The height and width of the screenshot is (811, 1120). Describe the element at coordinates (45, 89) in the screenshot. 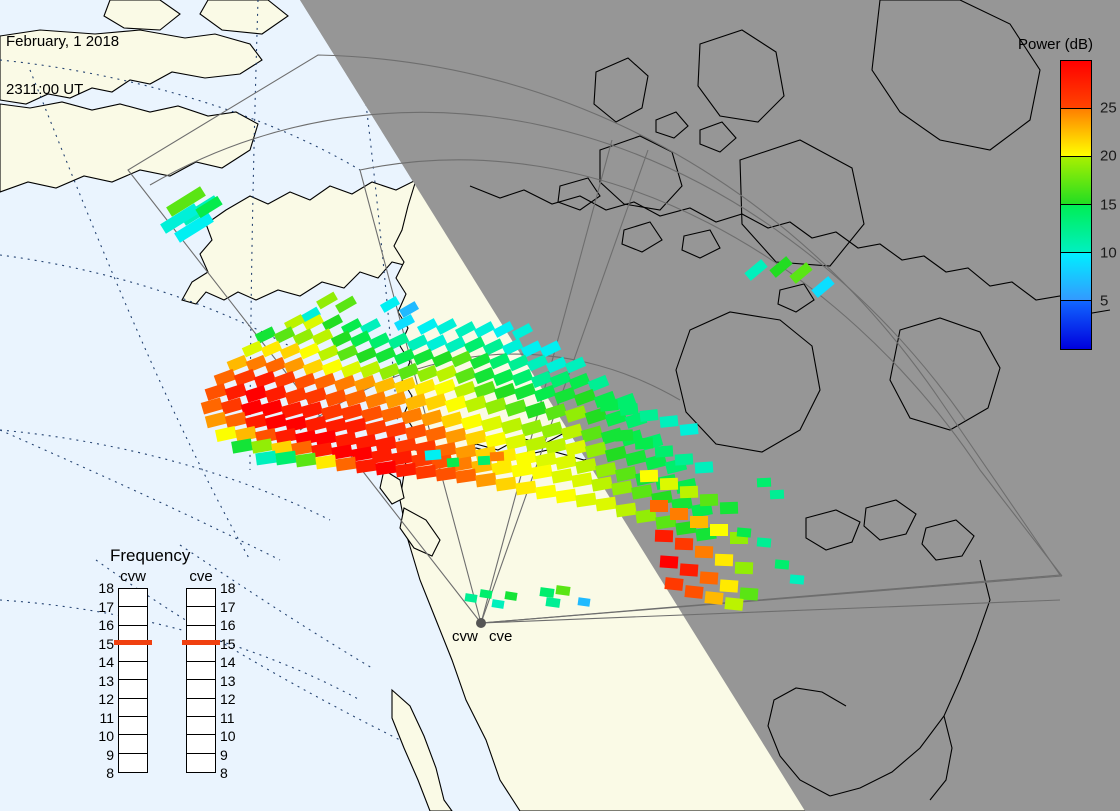

I see `timestamp-time: 2311:00 UT` at that location.